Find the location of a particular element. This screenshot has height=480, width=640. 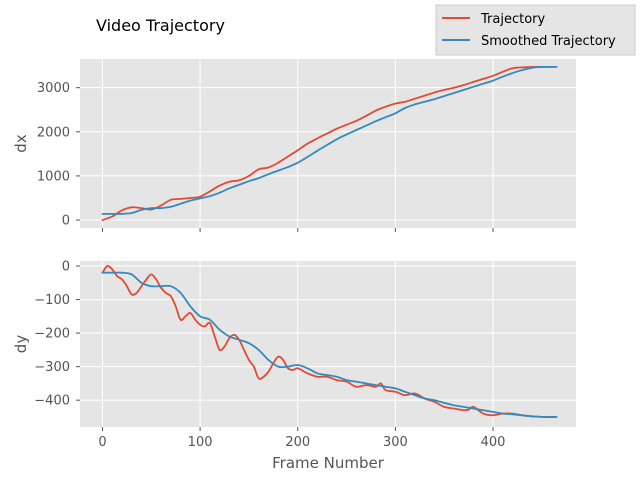

dx-y-axis-label: dx is located at coordinates (21, 143).